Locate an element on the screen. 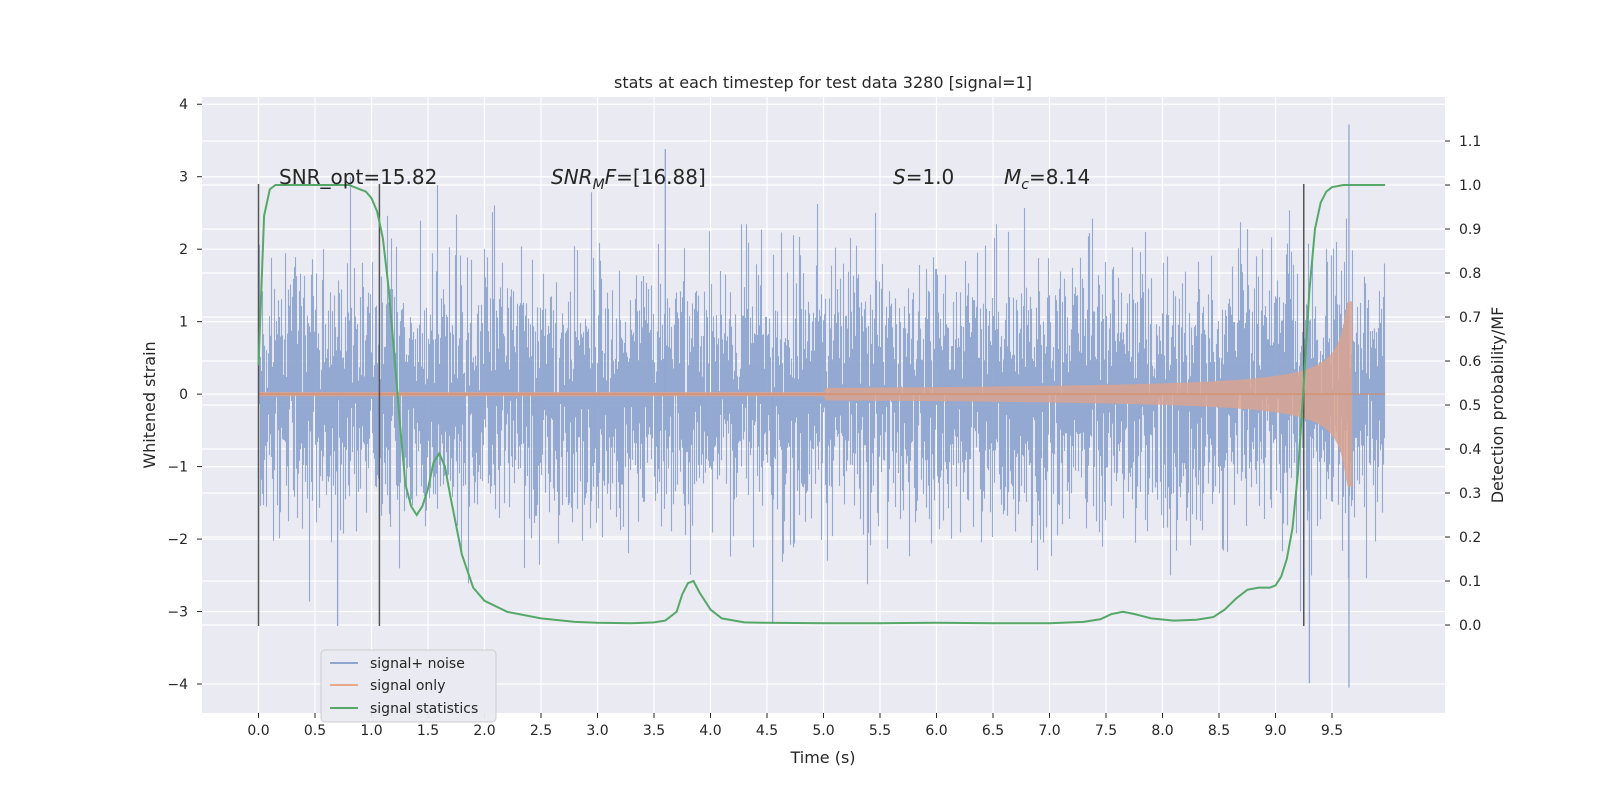 The image size is (1600, 800). s-value: =1.0 is located at coordinates (930, 177).